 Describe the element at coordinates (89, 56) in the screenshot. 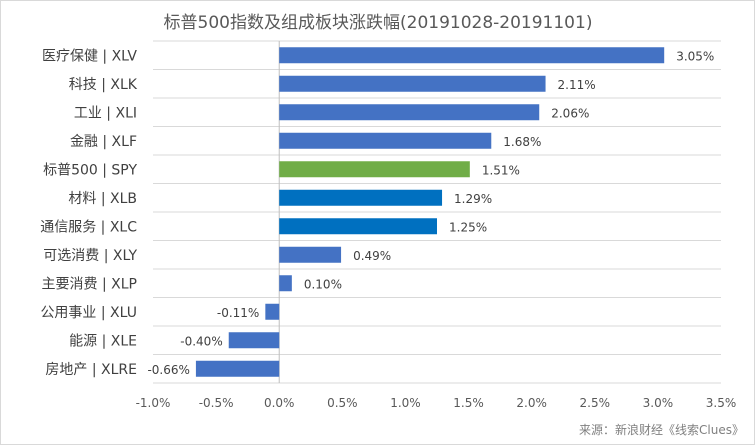

I see `category-label: 医疗保健 | XLV` at that location.